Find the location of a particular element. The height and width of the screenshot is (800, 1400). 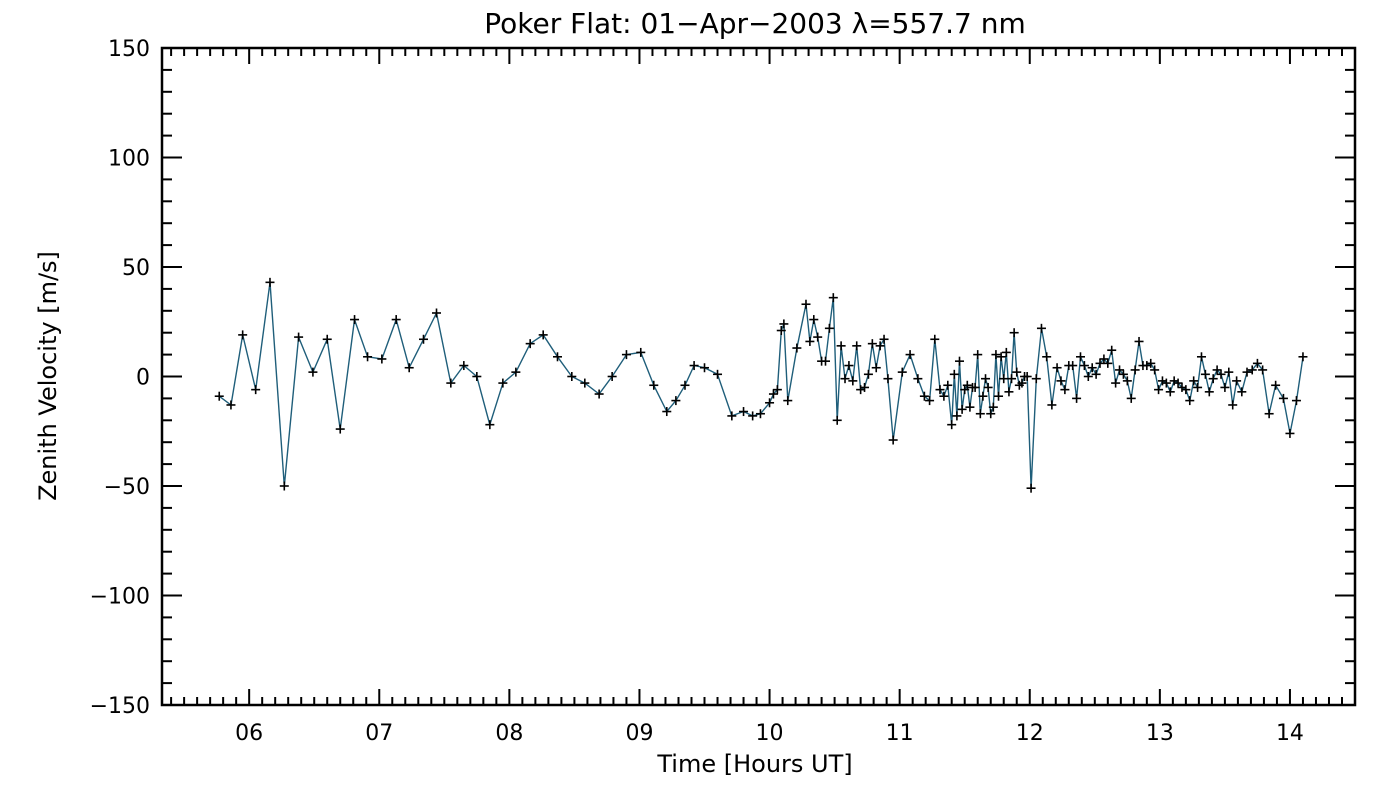

x-tick-label: 13 is located at coordinates (1160, 733).